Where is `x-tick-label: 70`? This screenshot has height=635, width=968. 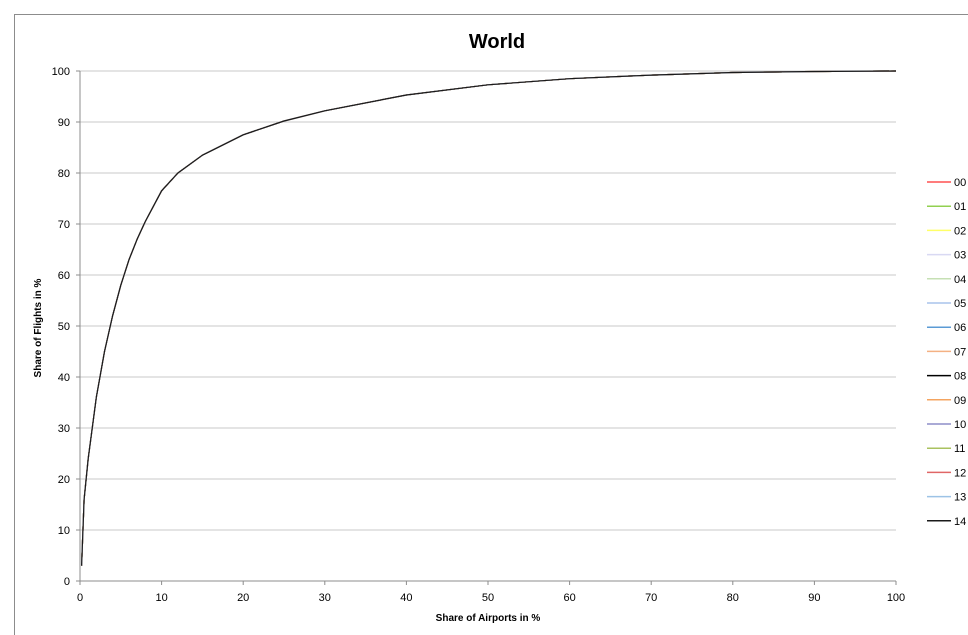
x-tick-label: 70 is located at coordinates (651, 598).